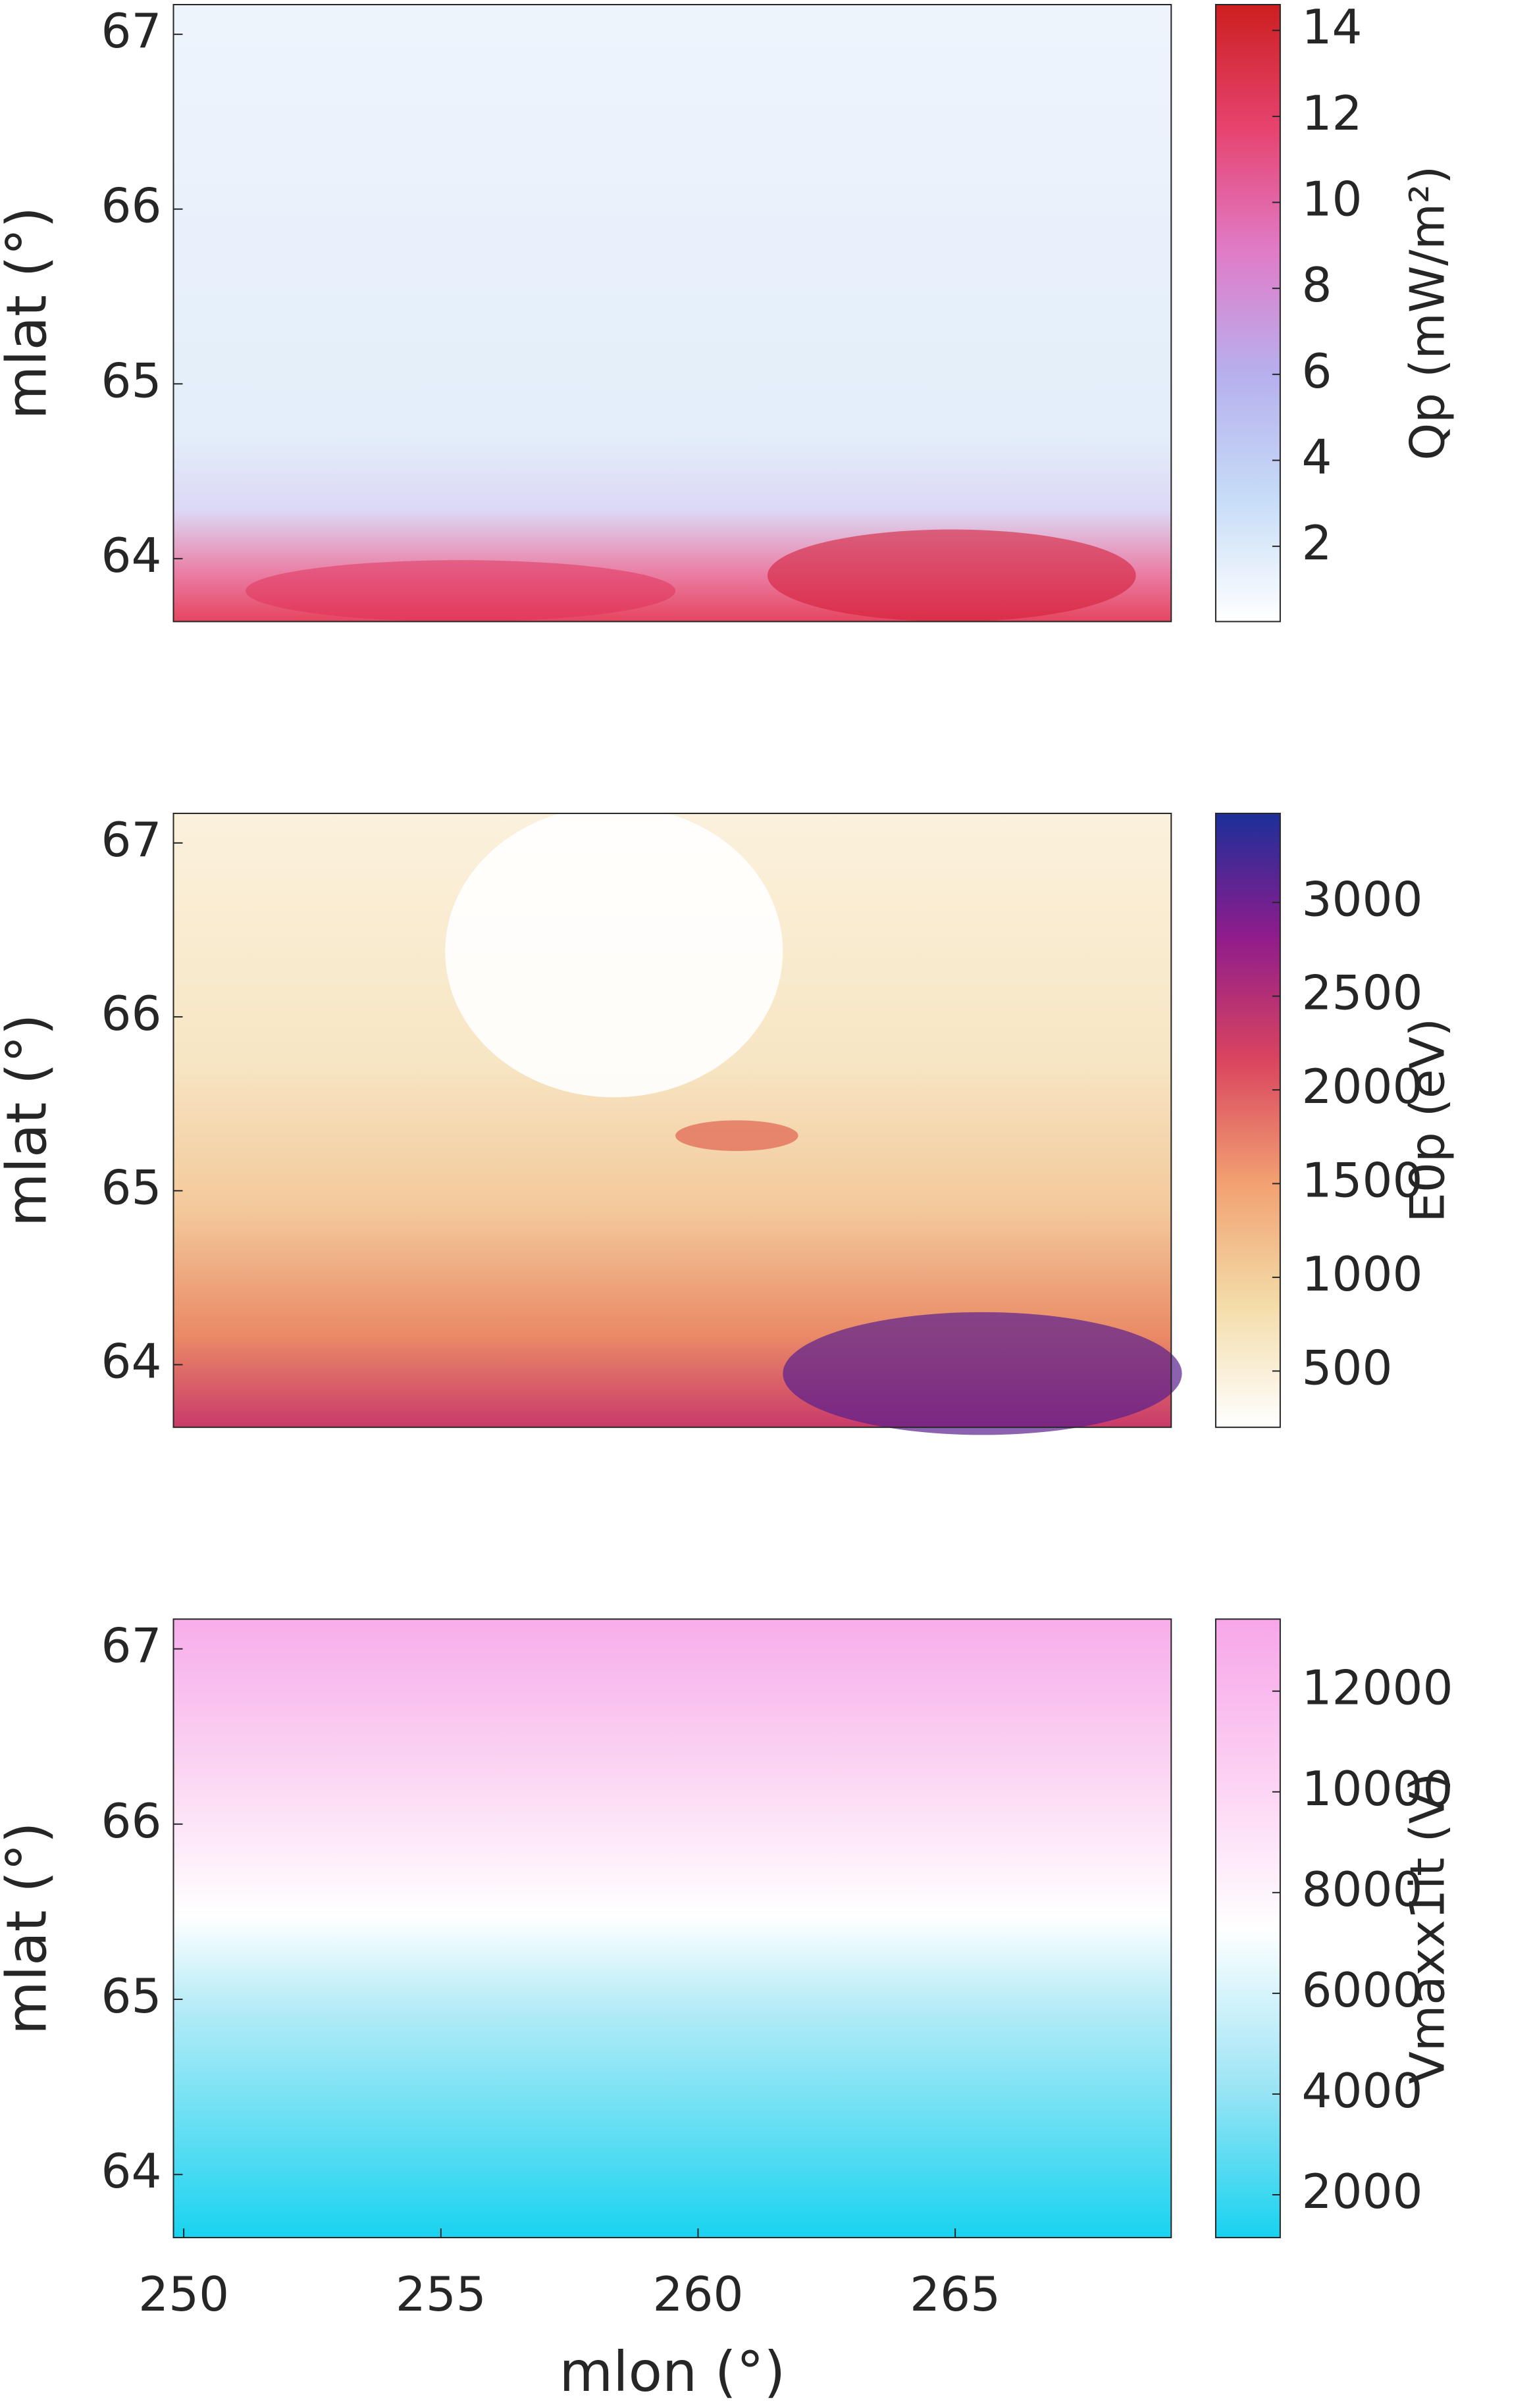  Describe the element at coordinates (1362, 1890) in the screenshot. I see `colorbar-tick-label: 8000` at that location.